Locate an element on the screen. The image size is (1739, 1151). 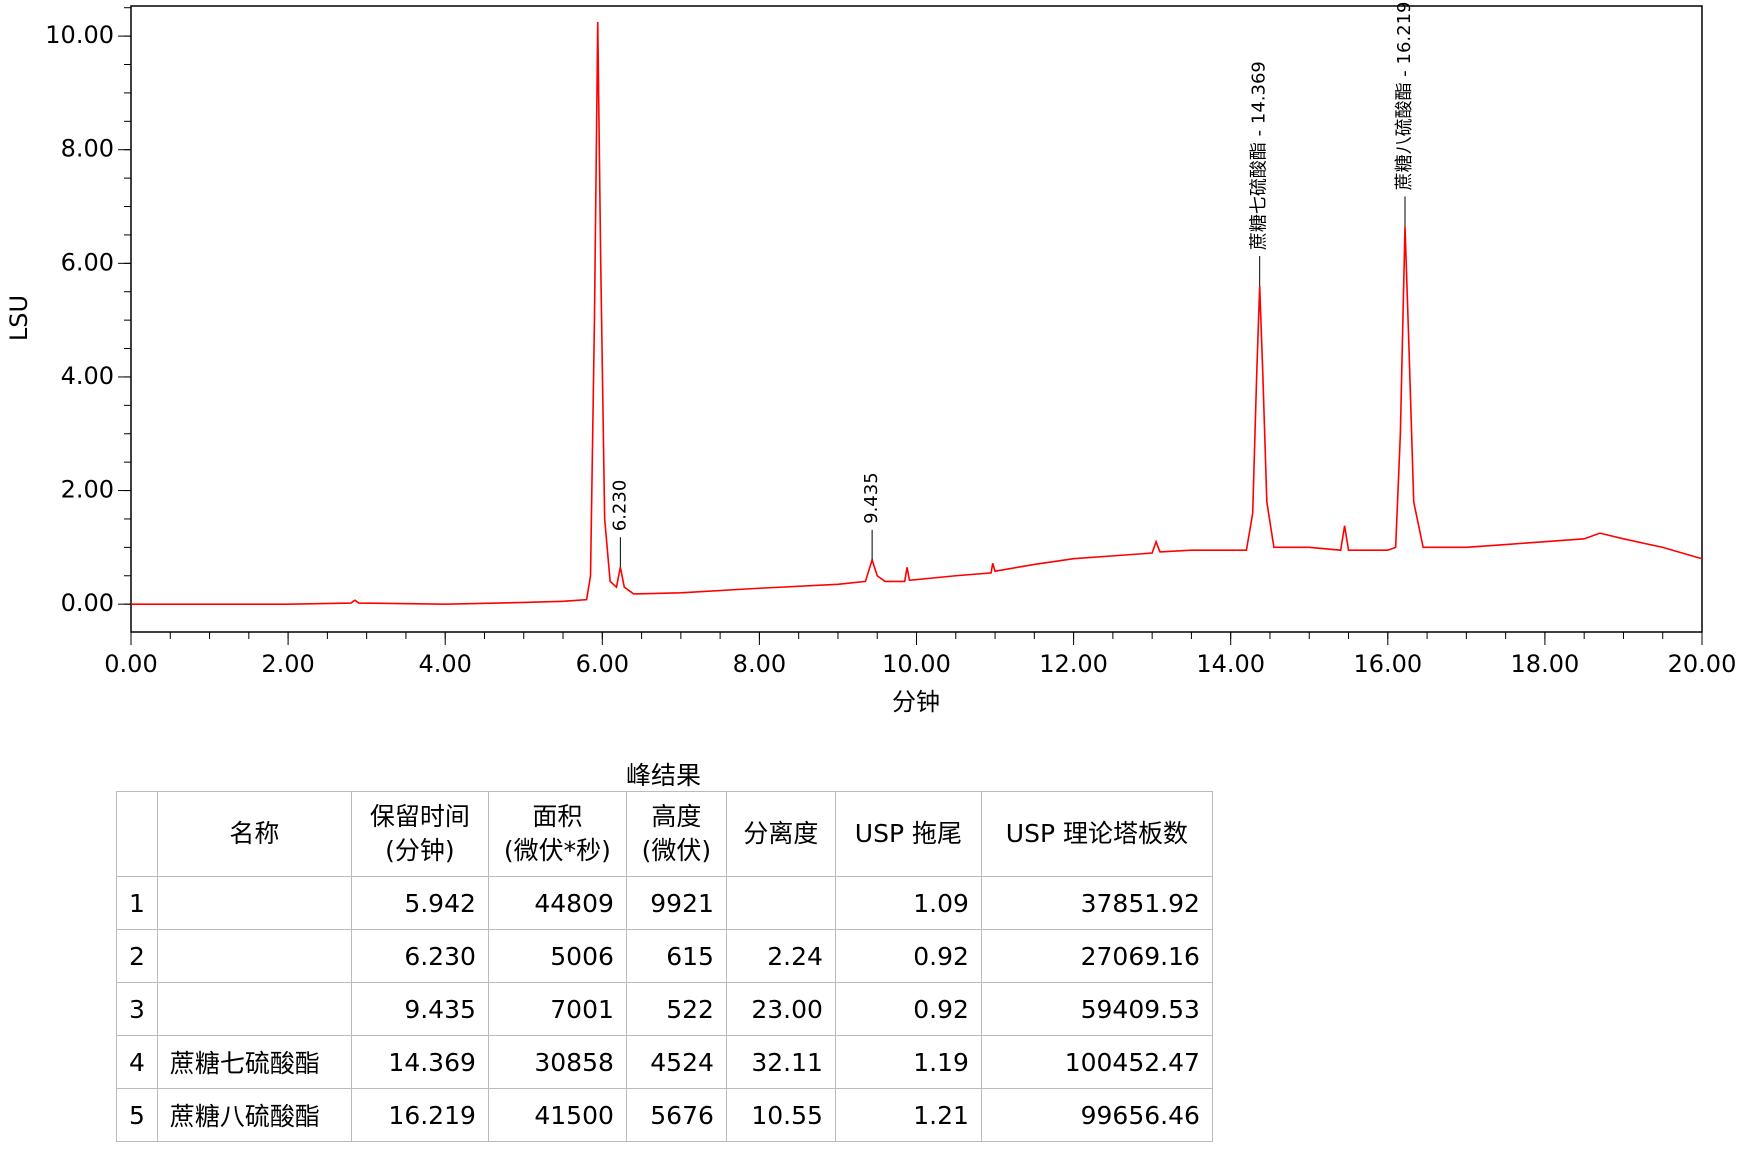
table-cell: 16.219 is located at coordinates (419, 1115).